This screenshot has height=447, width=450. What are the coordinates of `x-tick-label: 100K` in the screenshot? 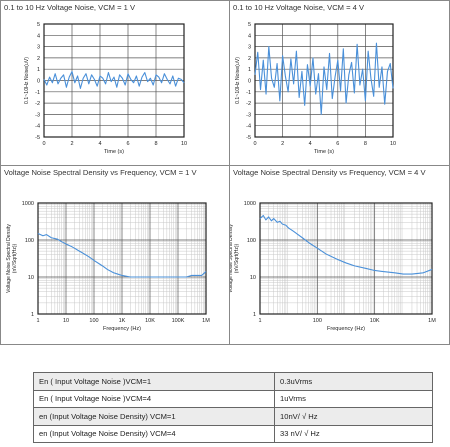 It's located at (178, 321).